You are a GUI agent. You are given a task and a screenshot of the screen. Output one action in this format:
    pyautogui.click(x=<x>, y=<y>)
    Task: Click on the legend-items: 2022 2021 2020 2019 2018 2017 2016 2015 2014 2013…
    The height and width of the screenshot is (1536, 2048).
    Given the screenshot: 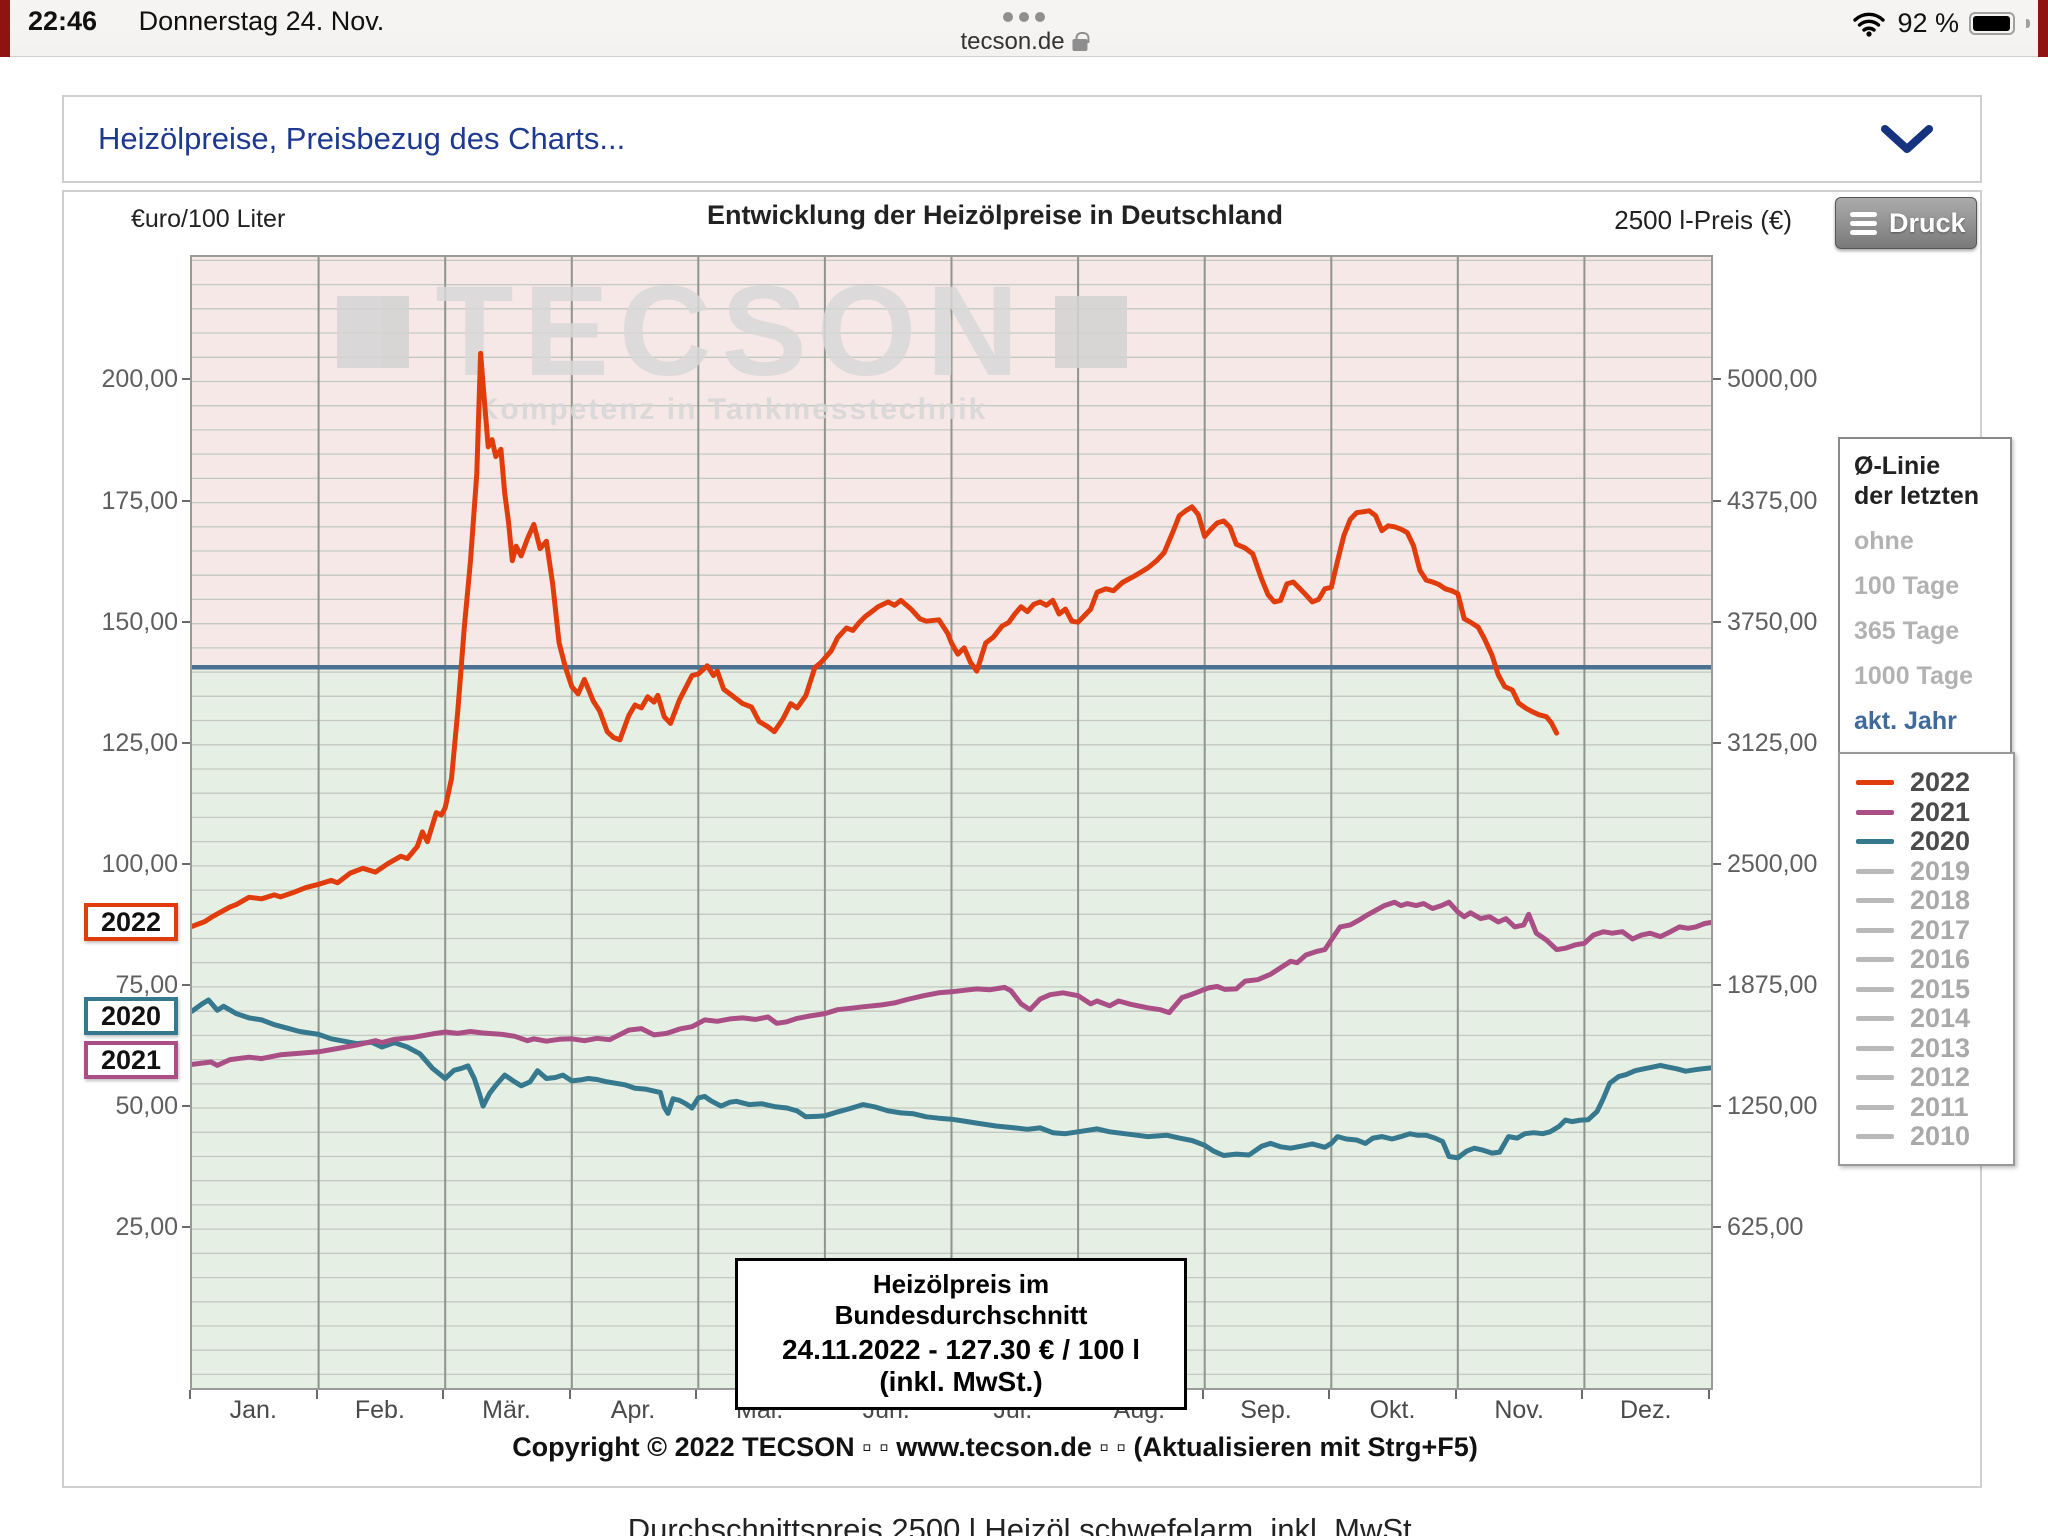 What is the action you would take?
    pyautogui.click(x=1934, y=959)
    